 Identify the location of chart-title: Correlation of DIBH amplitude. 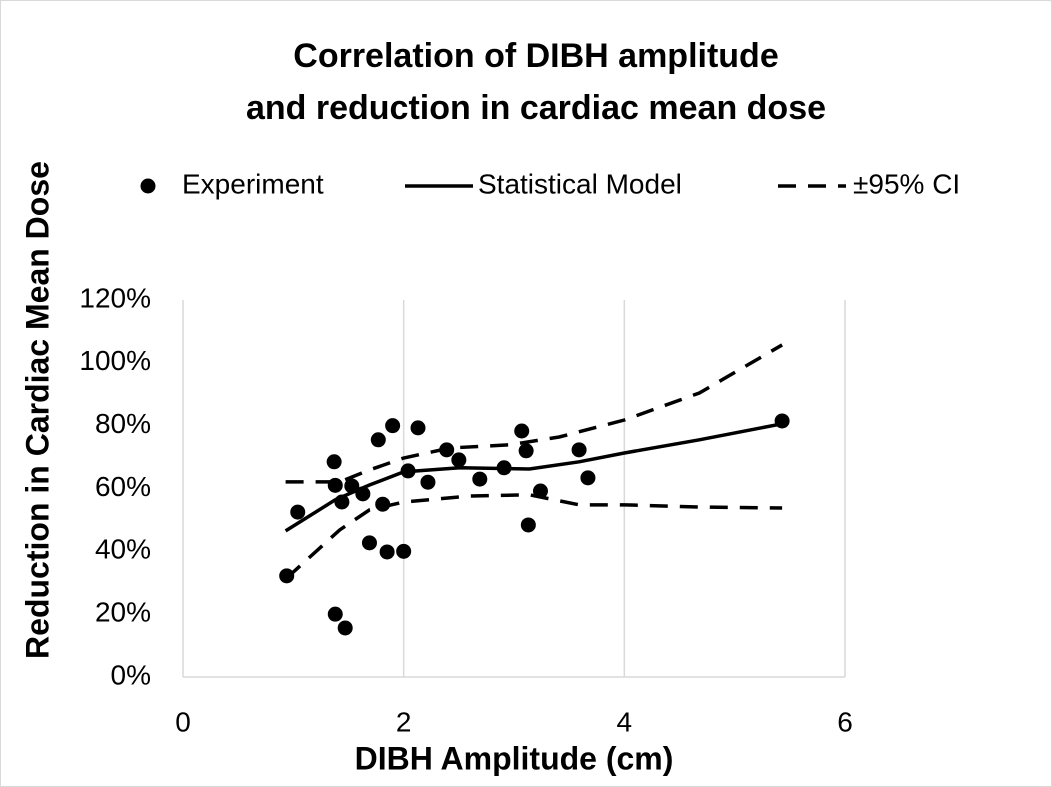
(535, 56).